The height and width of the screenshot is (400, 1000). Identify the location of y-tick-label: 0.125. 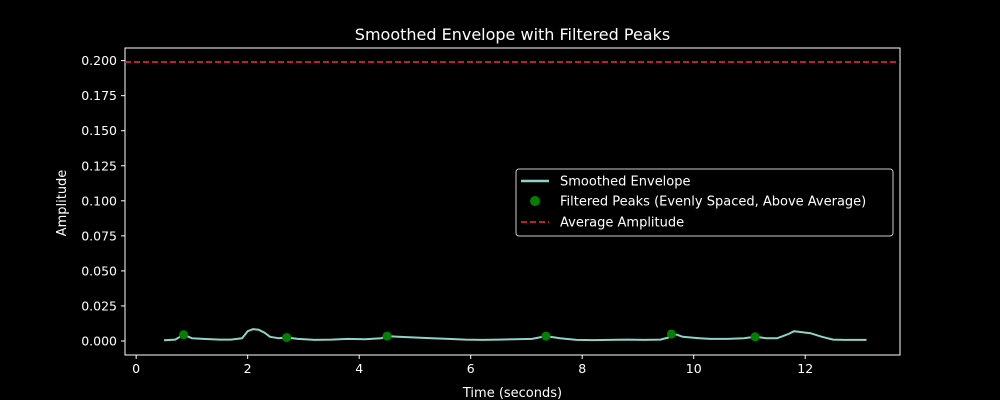
(99, 165).